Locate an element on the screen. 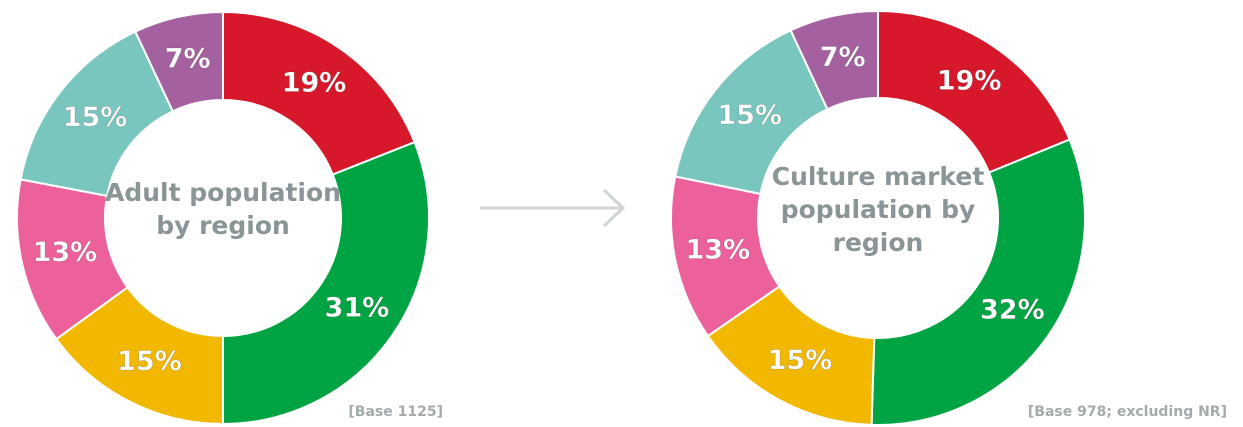  donut-title: Culture market population by region is located at coordinates (878, 209).